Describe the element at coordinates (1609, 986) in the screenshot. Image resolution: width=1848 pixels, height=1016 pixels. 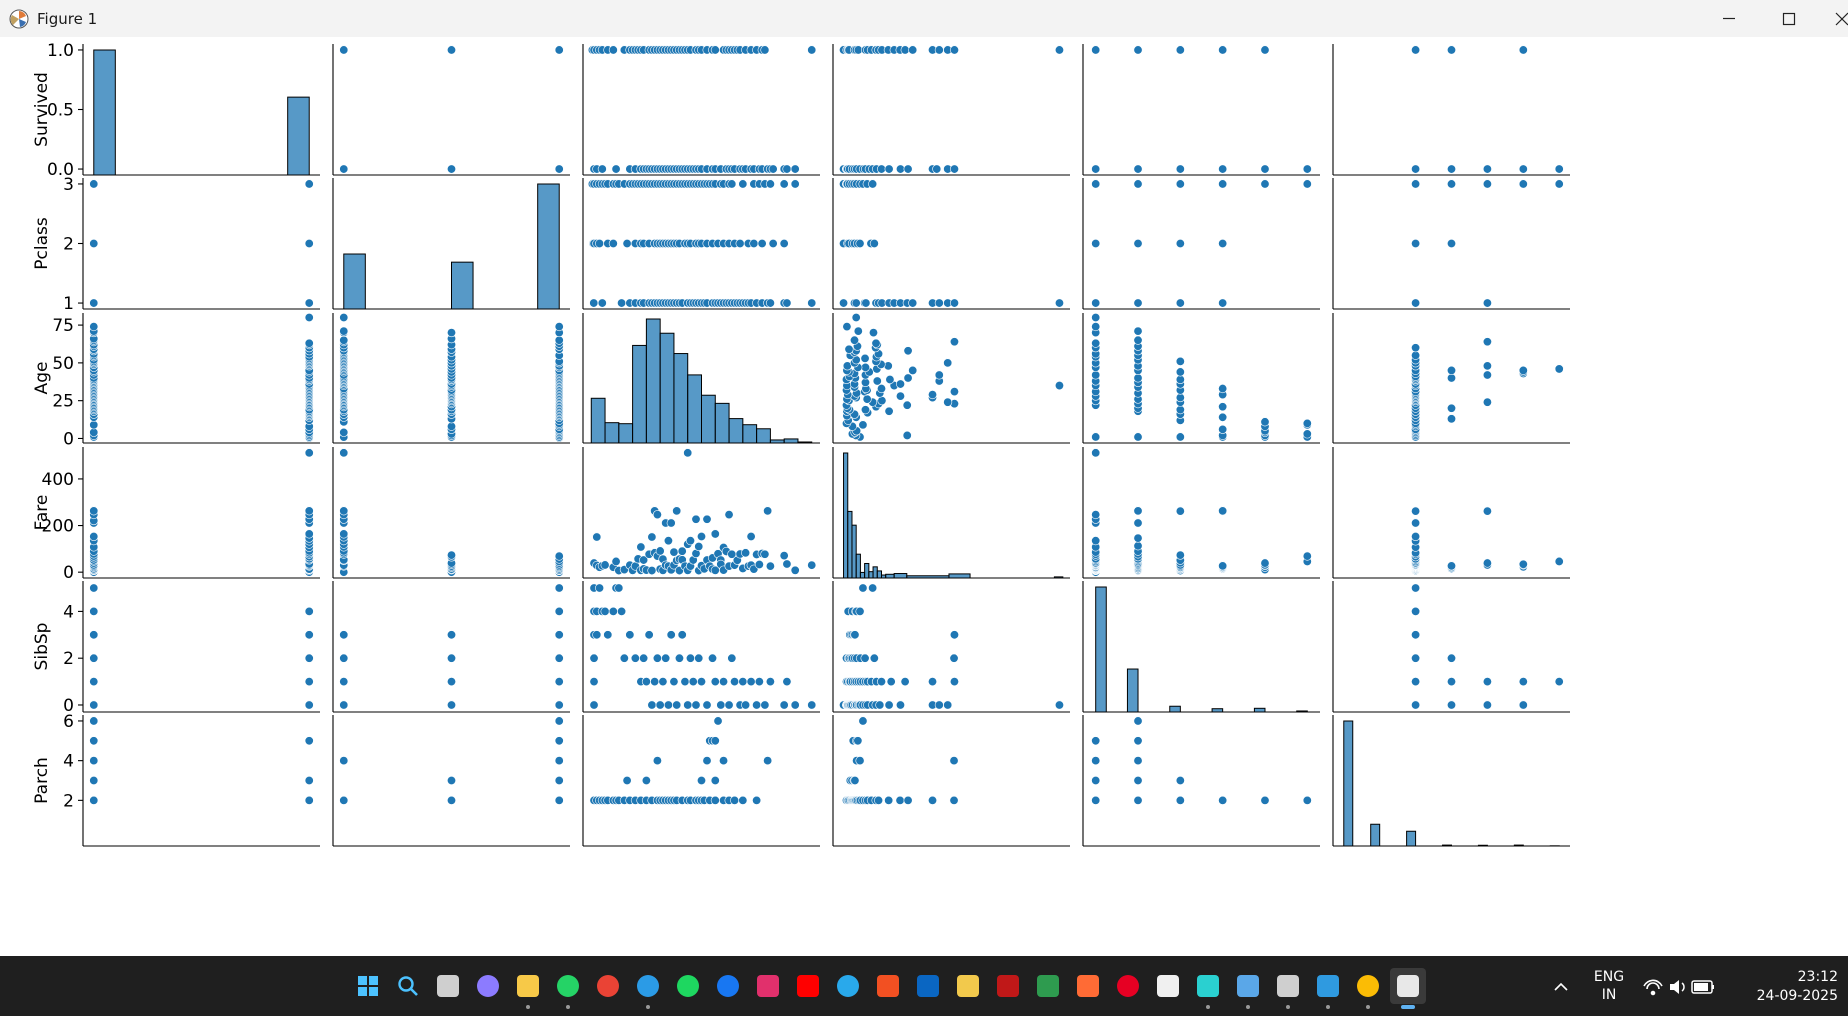
I see `language-indicator: ENG IN` at that location.